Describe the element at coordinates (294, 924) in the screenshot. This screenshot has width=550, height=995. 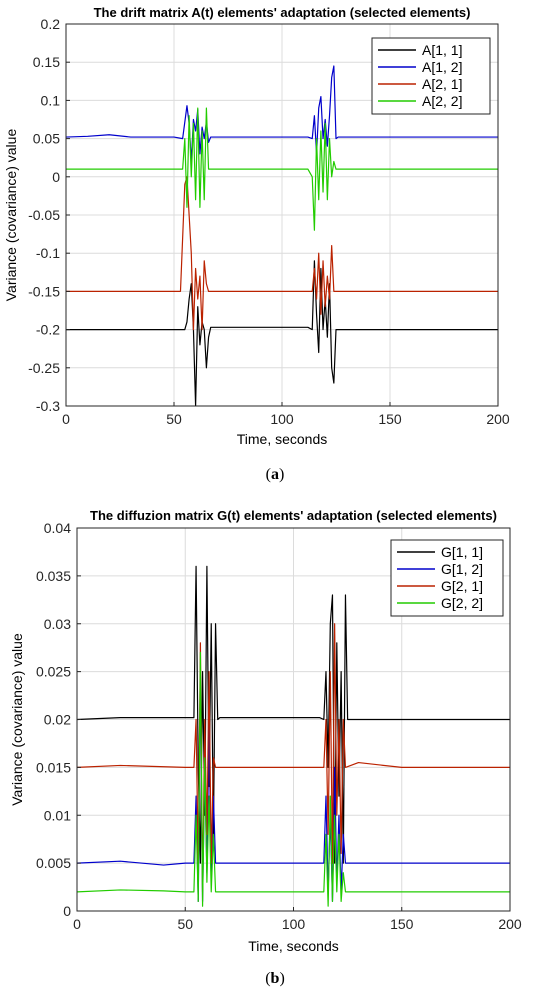
I see `chart-b-x-tick-label: 100` at that location.